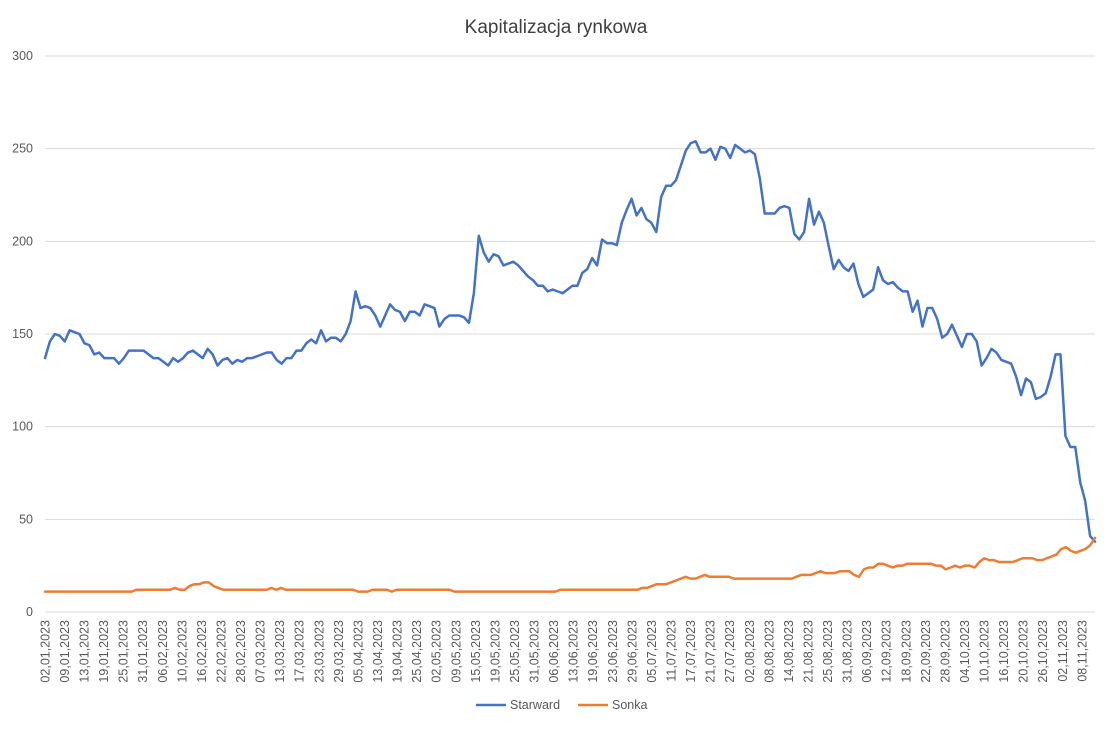 The width and height of the screenshot is (1113, 729). What do you see at coordinates (789, 651) in the screenshot?
I see `x-tick-label: 14,08,2023` at bounding box center [789, 651].